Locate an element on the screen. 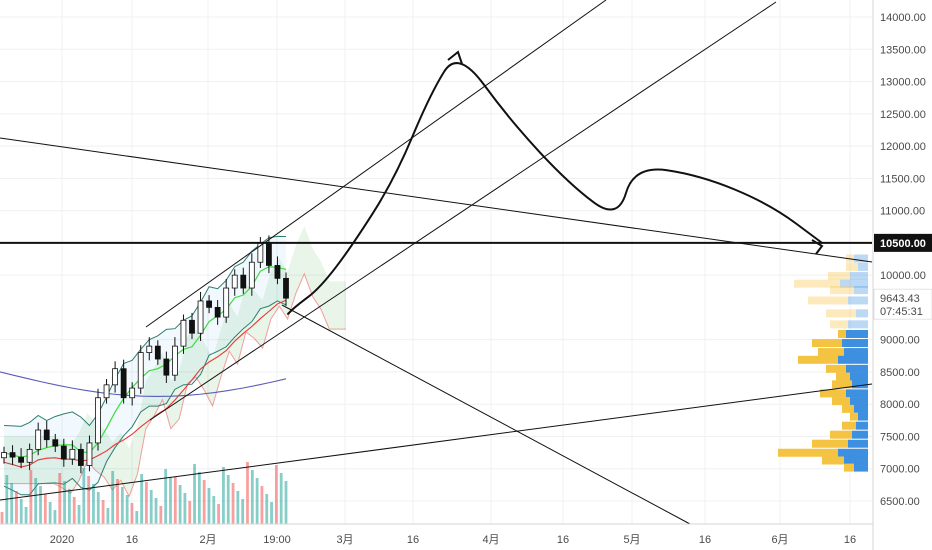  price-tick-label: 9000.00 is located at coordinates (900, 341).